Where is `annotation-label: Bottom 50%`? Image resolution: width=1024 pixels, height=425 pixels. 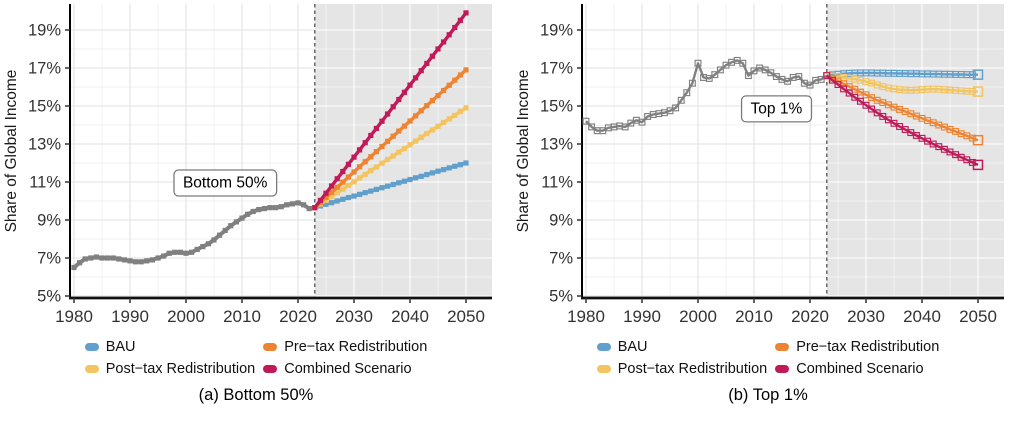
annotation-label: Bottom 50% is located at coordinates (225, 183).